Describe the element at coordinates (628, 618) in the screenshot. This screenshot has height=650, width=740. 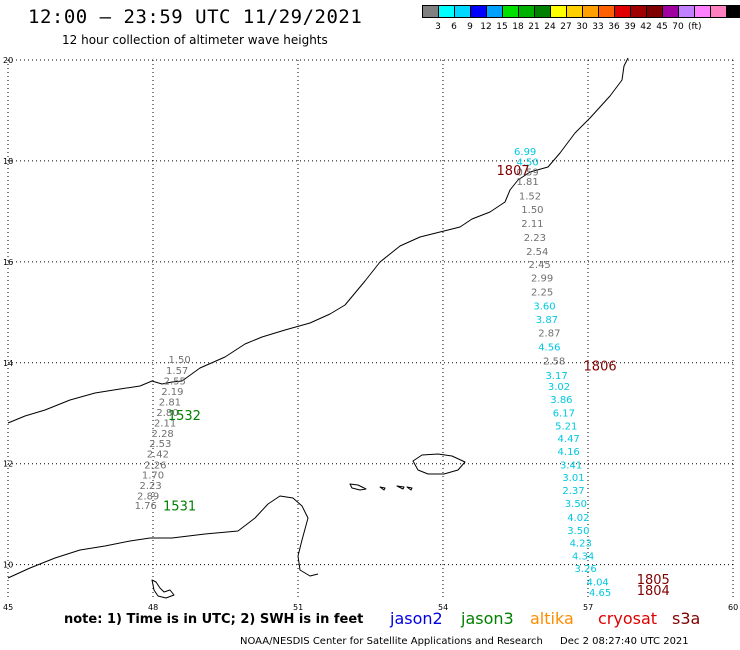
I see `satellite-cryosat: cryosat` at that location.